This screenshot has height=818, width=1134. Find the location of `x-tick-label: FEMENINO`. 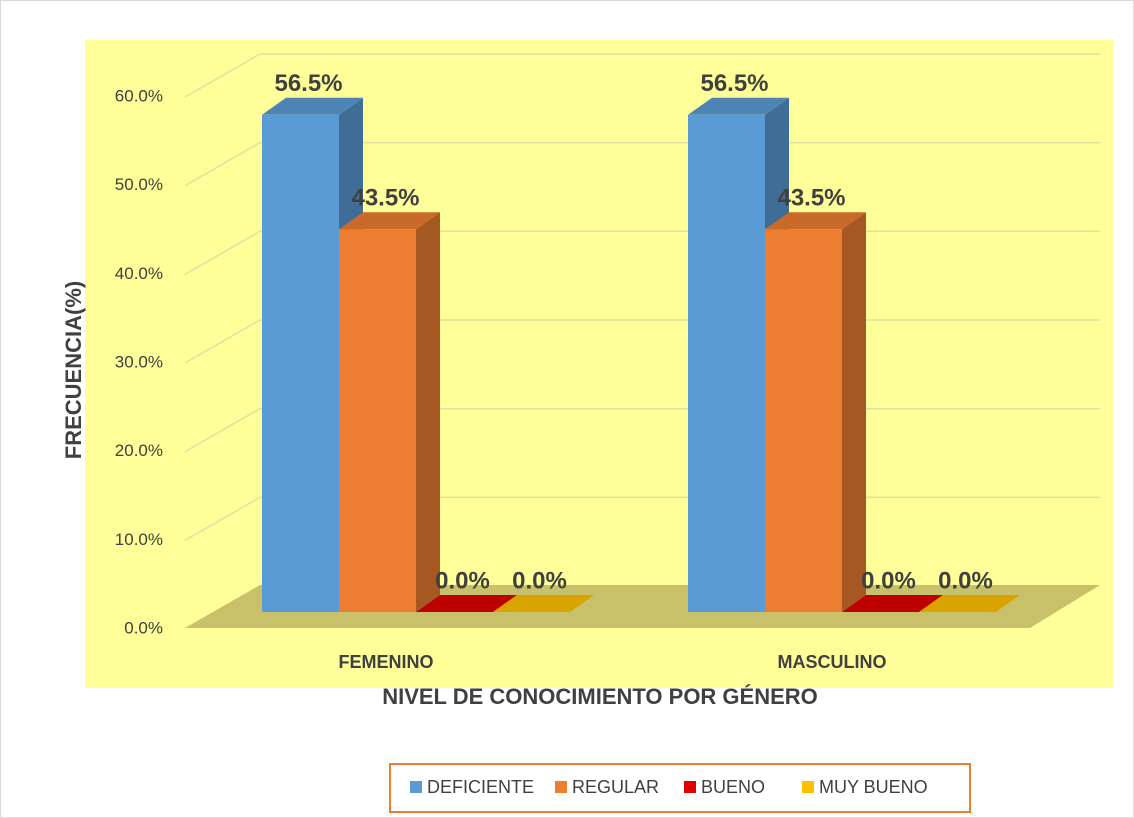

x-tick-label: FEMENINO is located at coordinates (385, 662).